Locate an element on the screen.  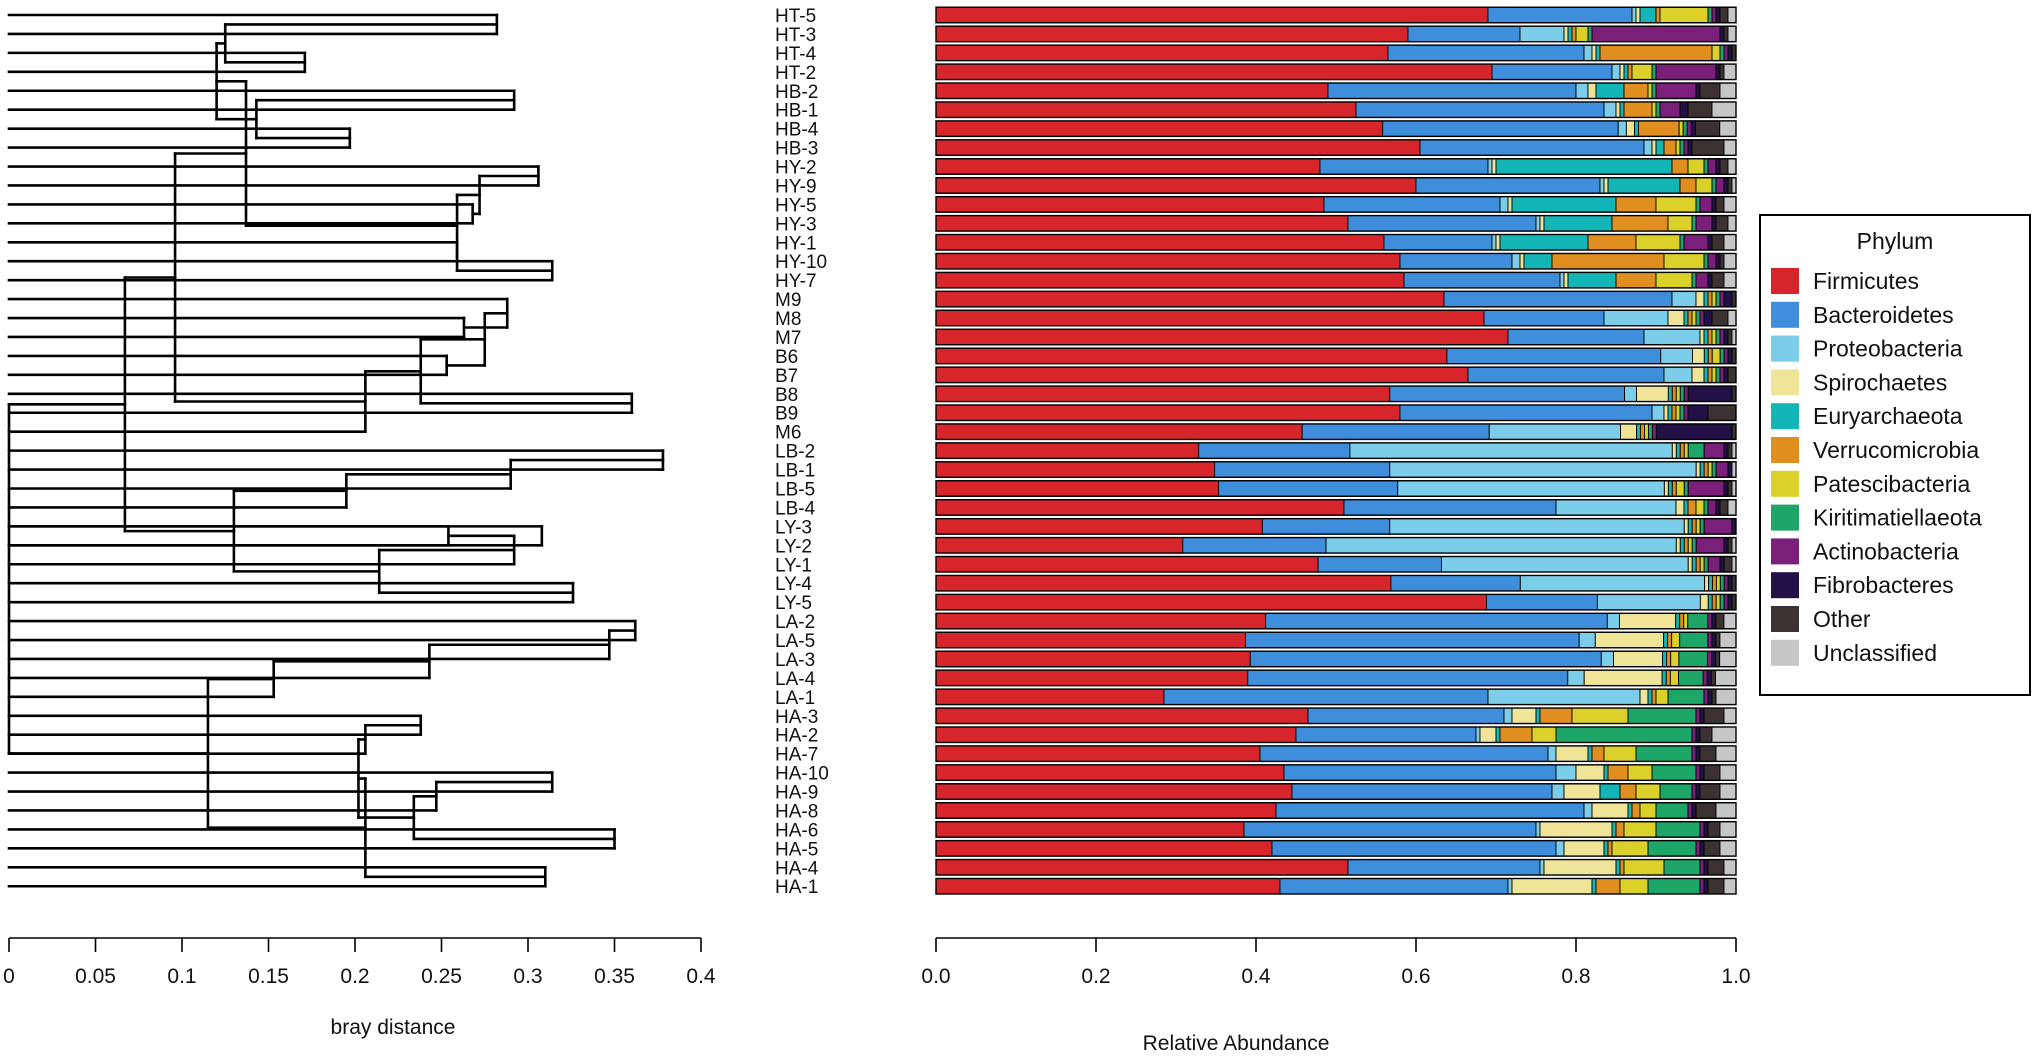
legend-item-proteobacteria: Proteobacteria is located at coordinates (1867, 348).